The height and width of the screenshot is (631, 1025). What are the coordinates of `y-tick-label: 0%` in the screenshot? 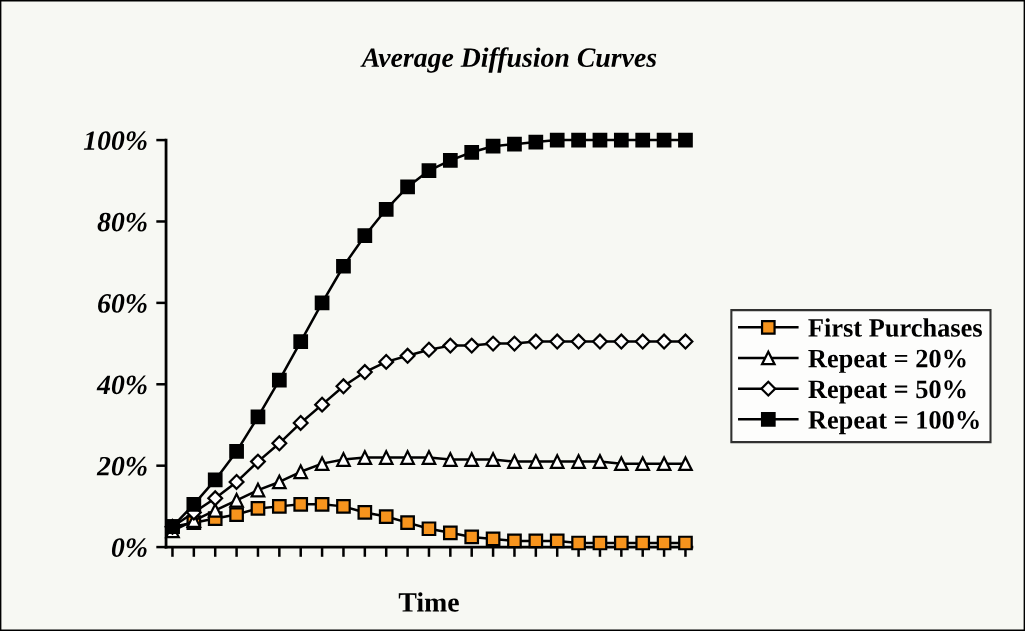 It's located at (129, 548).